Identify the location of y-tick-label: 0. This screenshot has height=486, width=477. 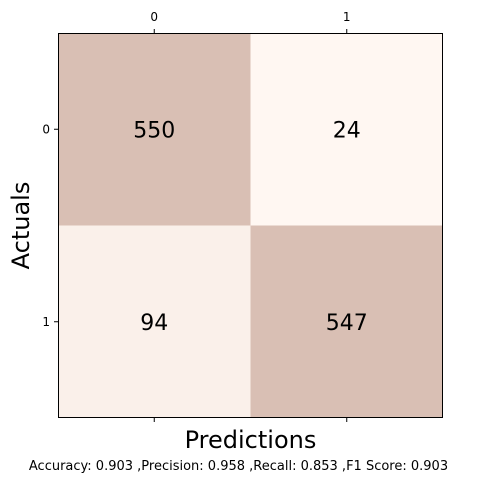
(46, 129).